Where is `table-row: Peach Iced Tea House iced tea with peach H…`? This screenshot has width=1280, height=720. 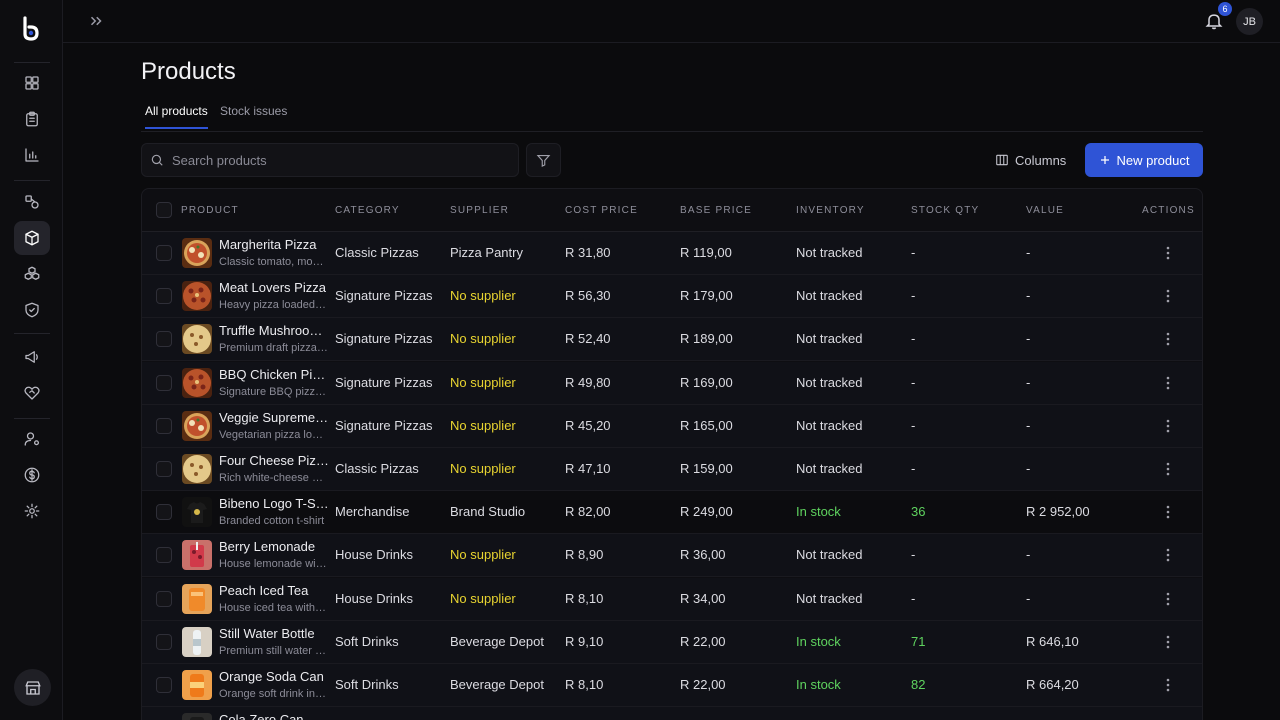 table-row: Peach Iced Tea House iced tea with peach H… is located at coordinates (672, 599).